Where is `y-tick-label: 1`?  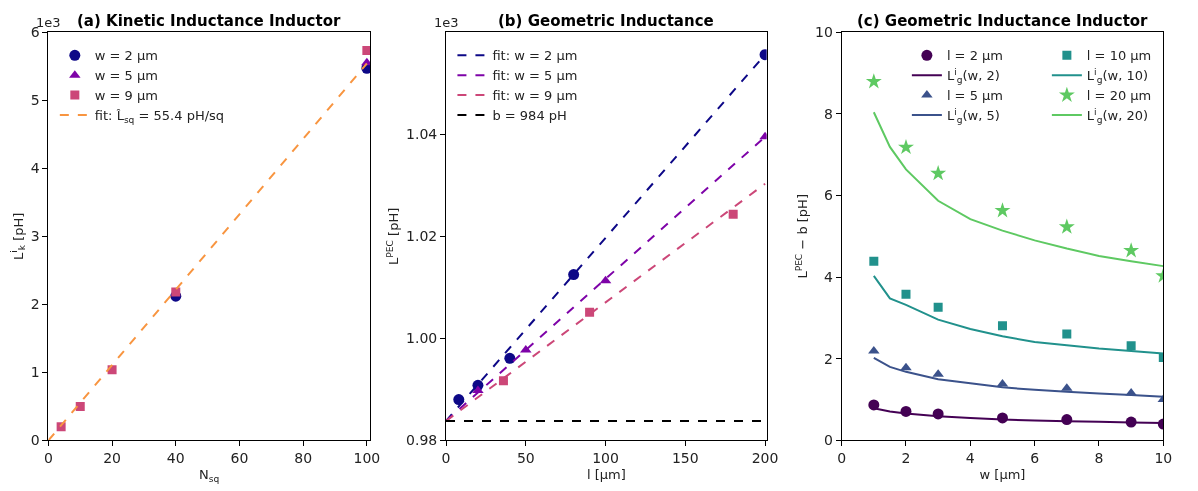 y-tick-label: 1 is located at coordinates (35, 372).